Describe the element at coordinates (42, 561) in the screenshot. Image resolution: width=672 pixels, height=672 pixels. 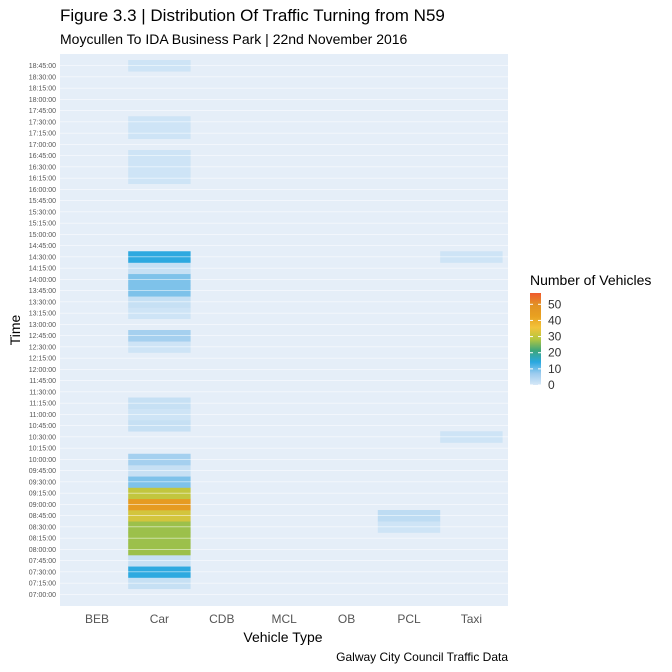
I see `y-tick-label: 07:45:00` at that location.